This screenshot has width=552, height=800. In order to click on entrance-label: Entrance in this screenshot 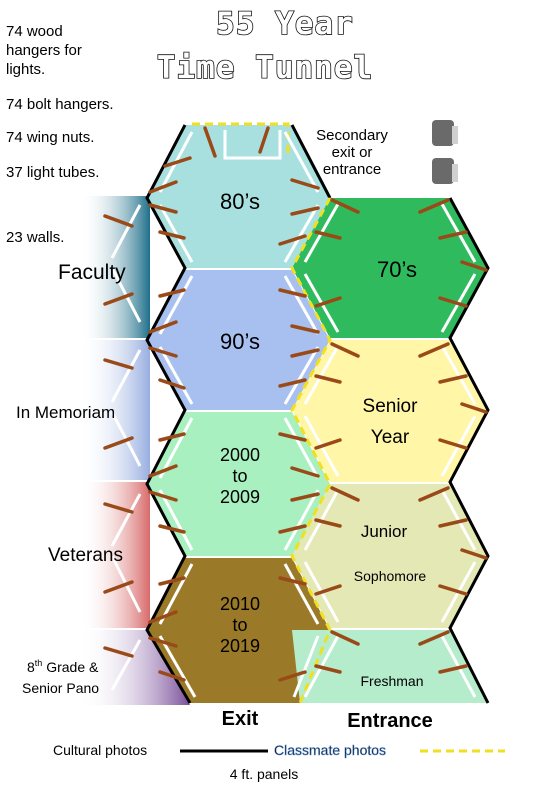, I will do `click(390, 721)`.